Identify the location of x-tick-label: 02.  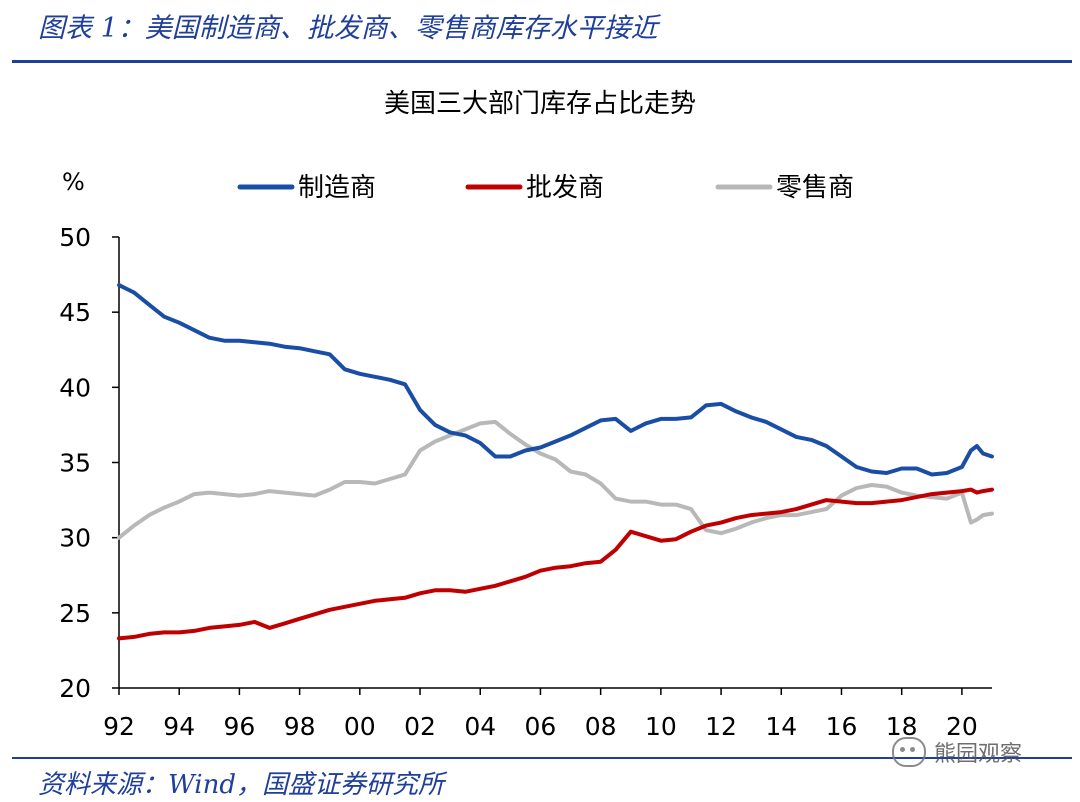
(420, 726).